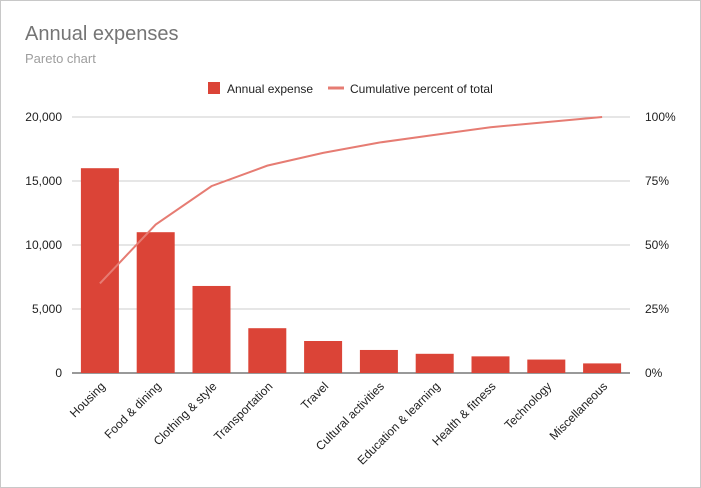  Describe the element at coordinates (133, 410) in the screenshot. I see `x-tick-label: Food & dining` at that location.